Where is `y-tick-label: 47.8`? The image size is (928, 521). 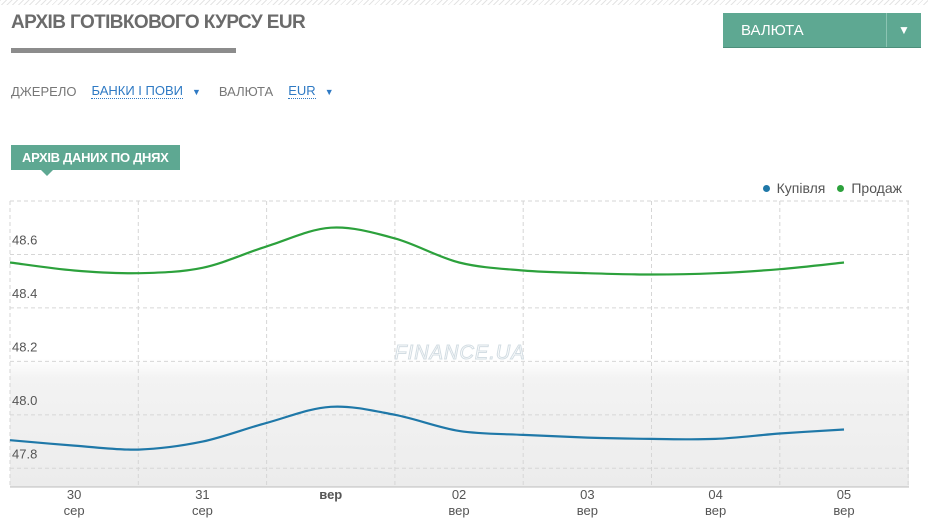 y-tick-label: 47.8 is located at coordinates (24, 453).